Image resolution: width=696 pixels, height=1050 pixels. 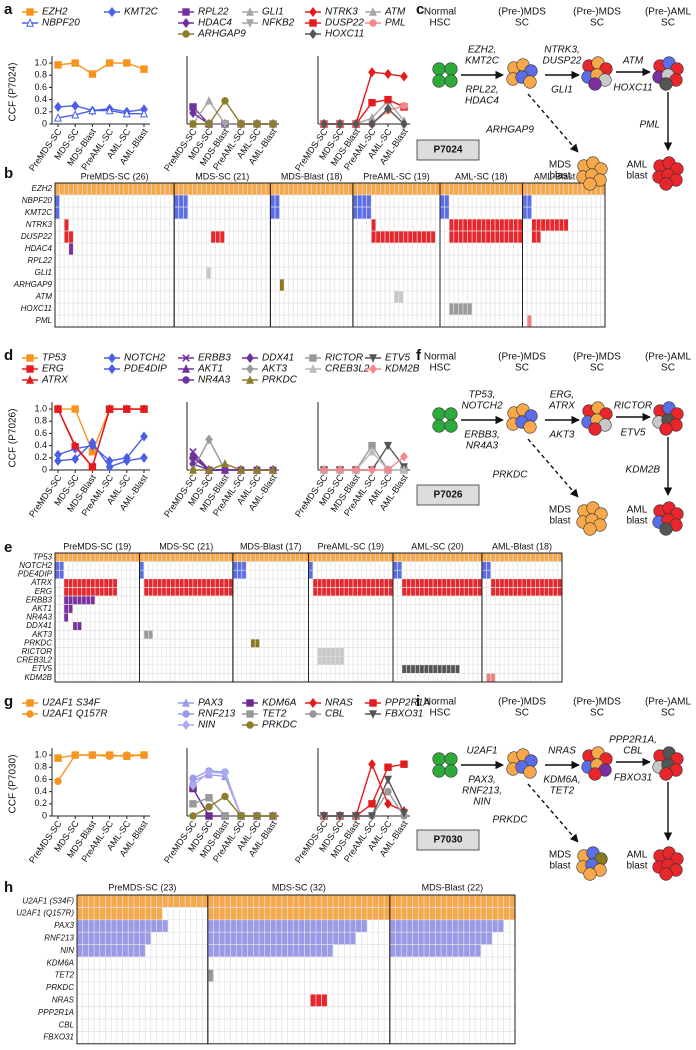 What do you see at coordinates (481, 176) in the screenshot?
I see `group-label: AML-SC (18)` at bounding box center [481, 176].